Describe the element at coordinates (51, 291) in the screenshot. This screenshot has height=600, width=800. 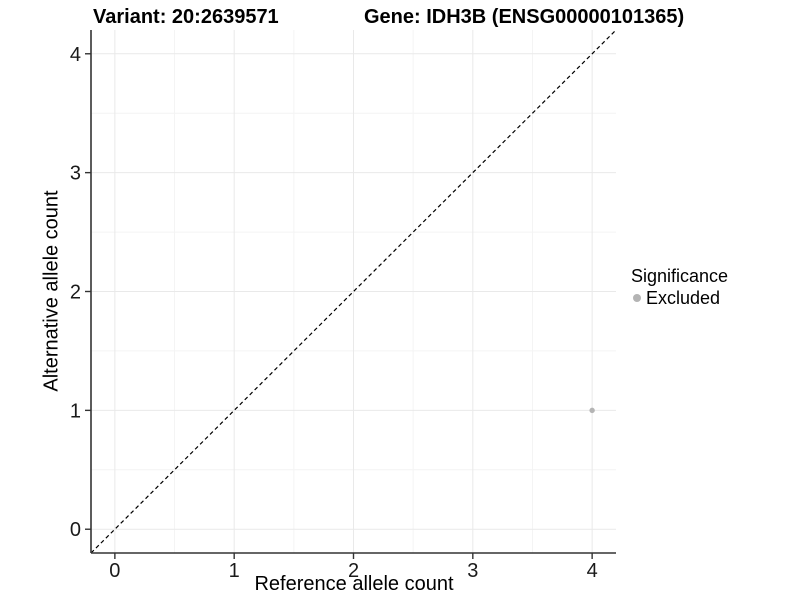
I see `y-axis-title: Alternative allele count` at that location.